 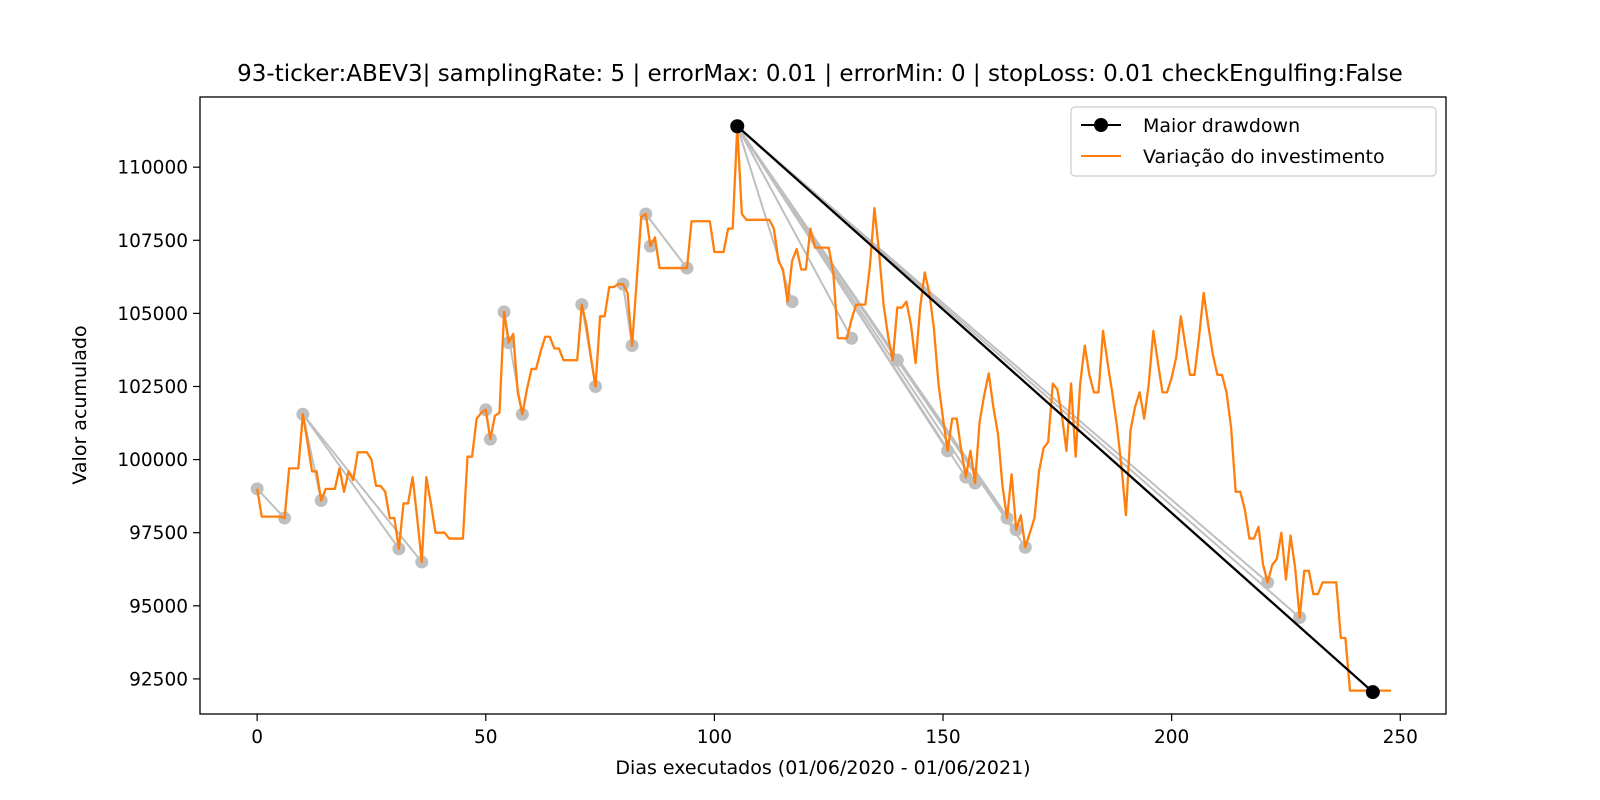 I want to click on y-tick-label: 102500, so click(x=152, y=387).